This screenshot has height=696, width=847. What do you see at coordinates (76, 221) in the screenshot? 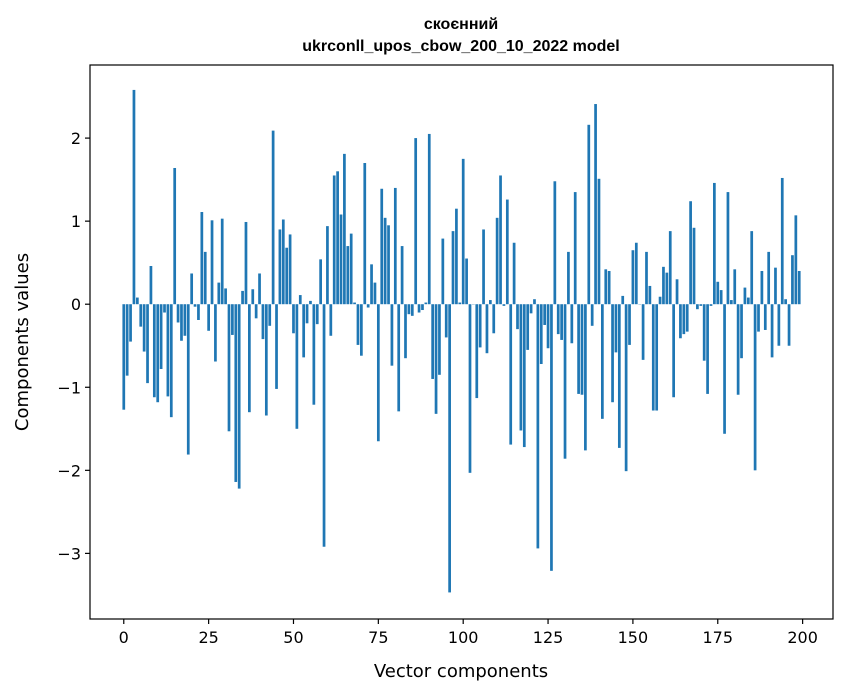
I see `y-tick-label: 1` at bounding box center [76, 221].